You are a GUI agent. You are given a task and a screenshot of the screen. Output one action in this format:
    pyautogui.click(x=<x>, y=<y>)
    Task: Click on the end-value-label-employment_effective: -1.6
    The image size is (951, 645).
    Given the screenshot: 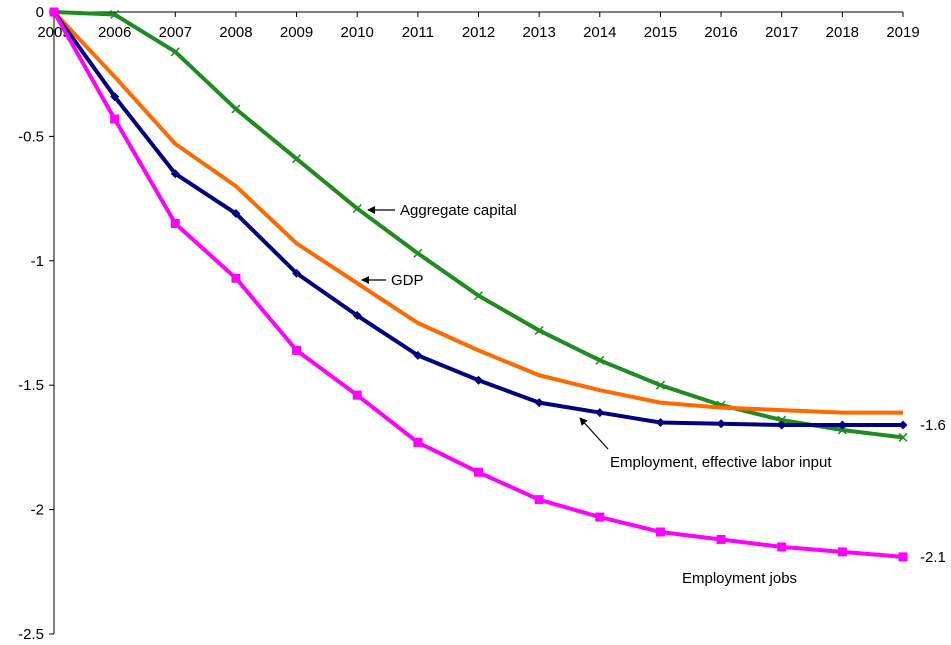 What is the action you would take?
    pyautogui.click(x=933, y=425)
    